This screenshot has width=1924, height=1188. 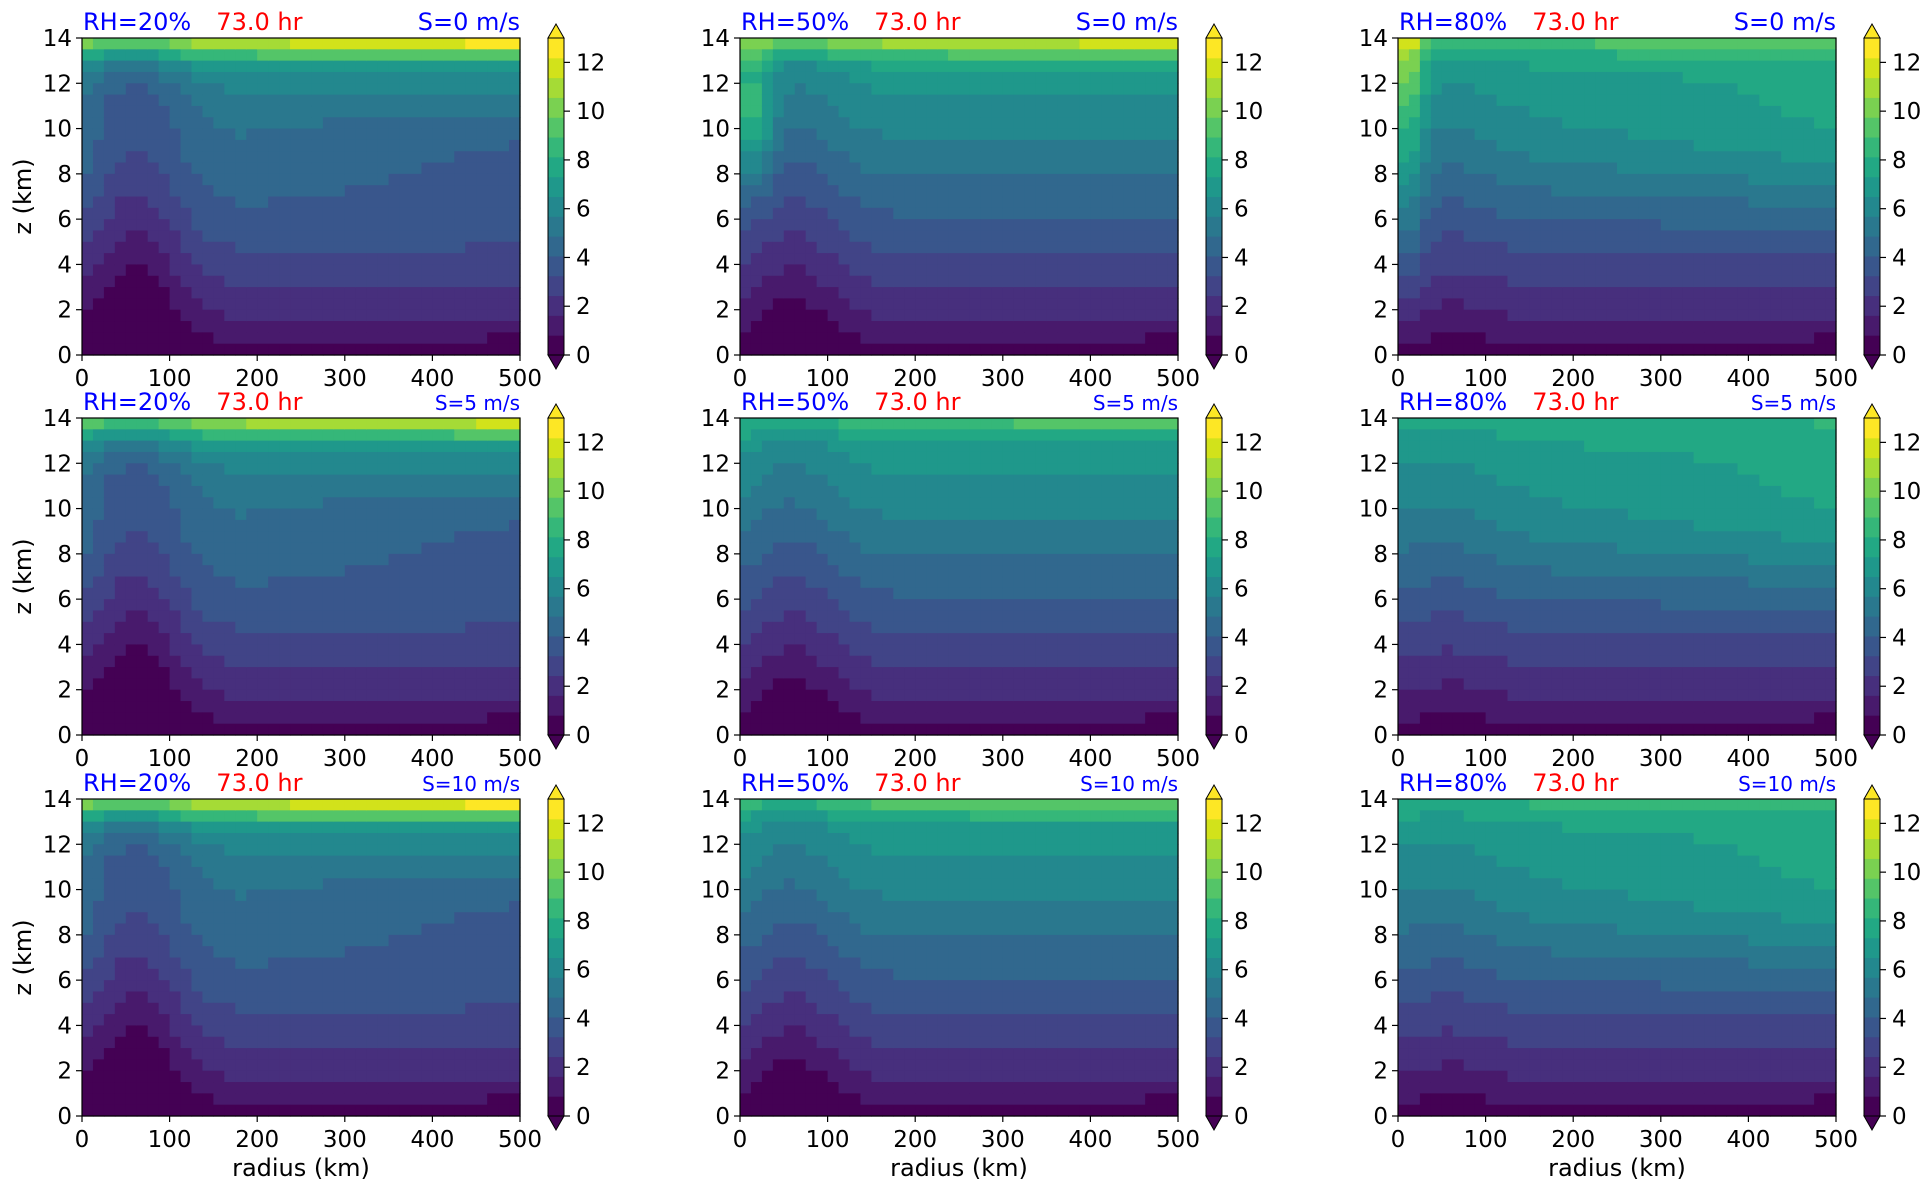 What do you see at coordinates (556, 467) in the screenshot?
I see `colorbar-segment` at bounding box center [556, 467].